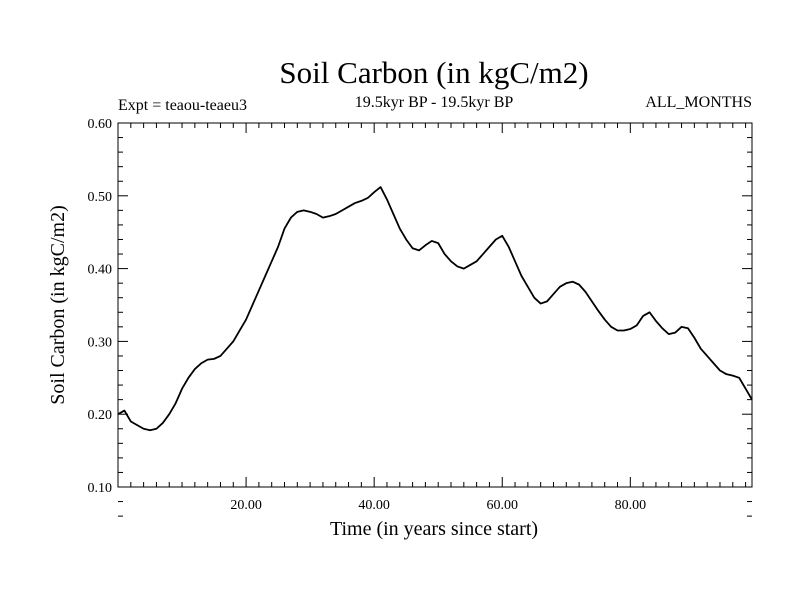  What do you see at coordinates (100, 197) in the screenshot?
I see `y-tick-label: 0.50` at bounding box center [100, 197].